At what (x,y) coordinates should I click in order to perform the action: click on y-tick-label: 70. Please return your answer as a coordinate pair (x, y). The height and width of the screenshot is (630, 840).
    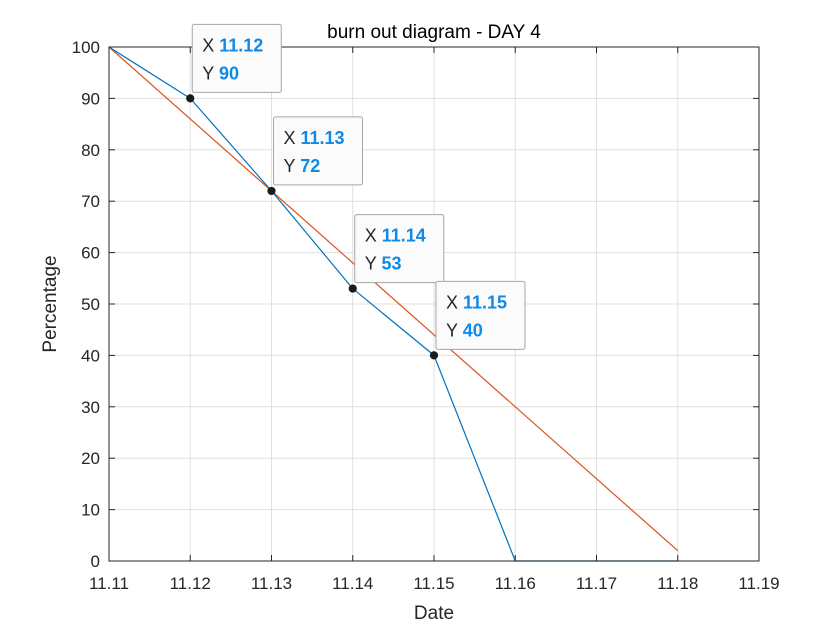
    Looking at the image, I should click on (90, 201).